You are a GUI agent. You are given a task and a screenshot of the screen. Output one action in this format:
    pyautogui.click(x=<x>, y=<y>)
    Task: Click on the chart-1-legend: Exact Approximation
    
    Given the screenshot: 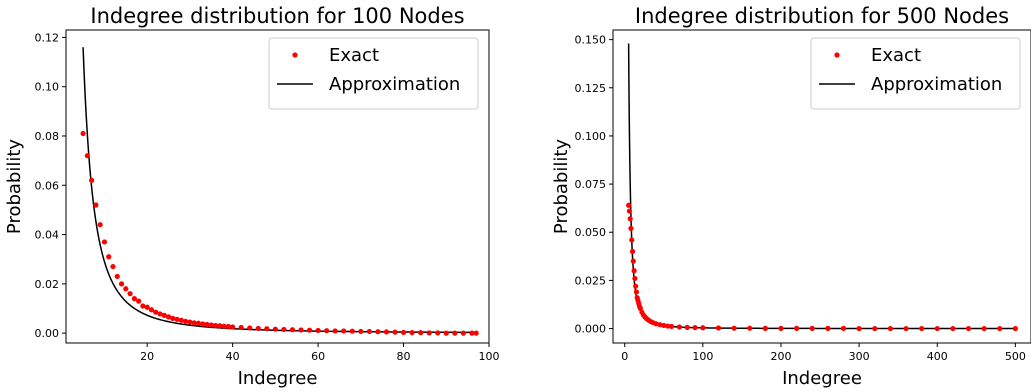 What is the action you would take?
    pyautogui.click(x=373, y=73)
    